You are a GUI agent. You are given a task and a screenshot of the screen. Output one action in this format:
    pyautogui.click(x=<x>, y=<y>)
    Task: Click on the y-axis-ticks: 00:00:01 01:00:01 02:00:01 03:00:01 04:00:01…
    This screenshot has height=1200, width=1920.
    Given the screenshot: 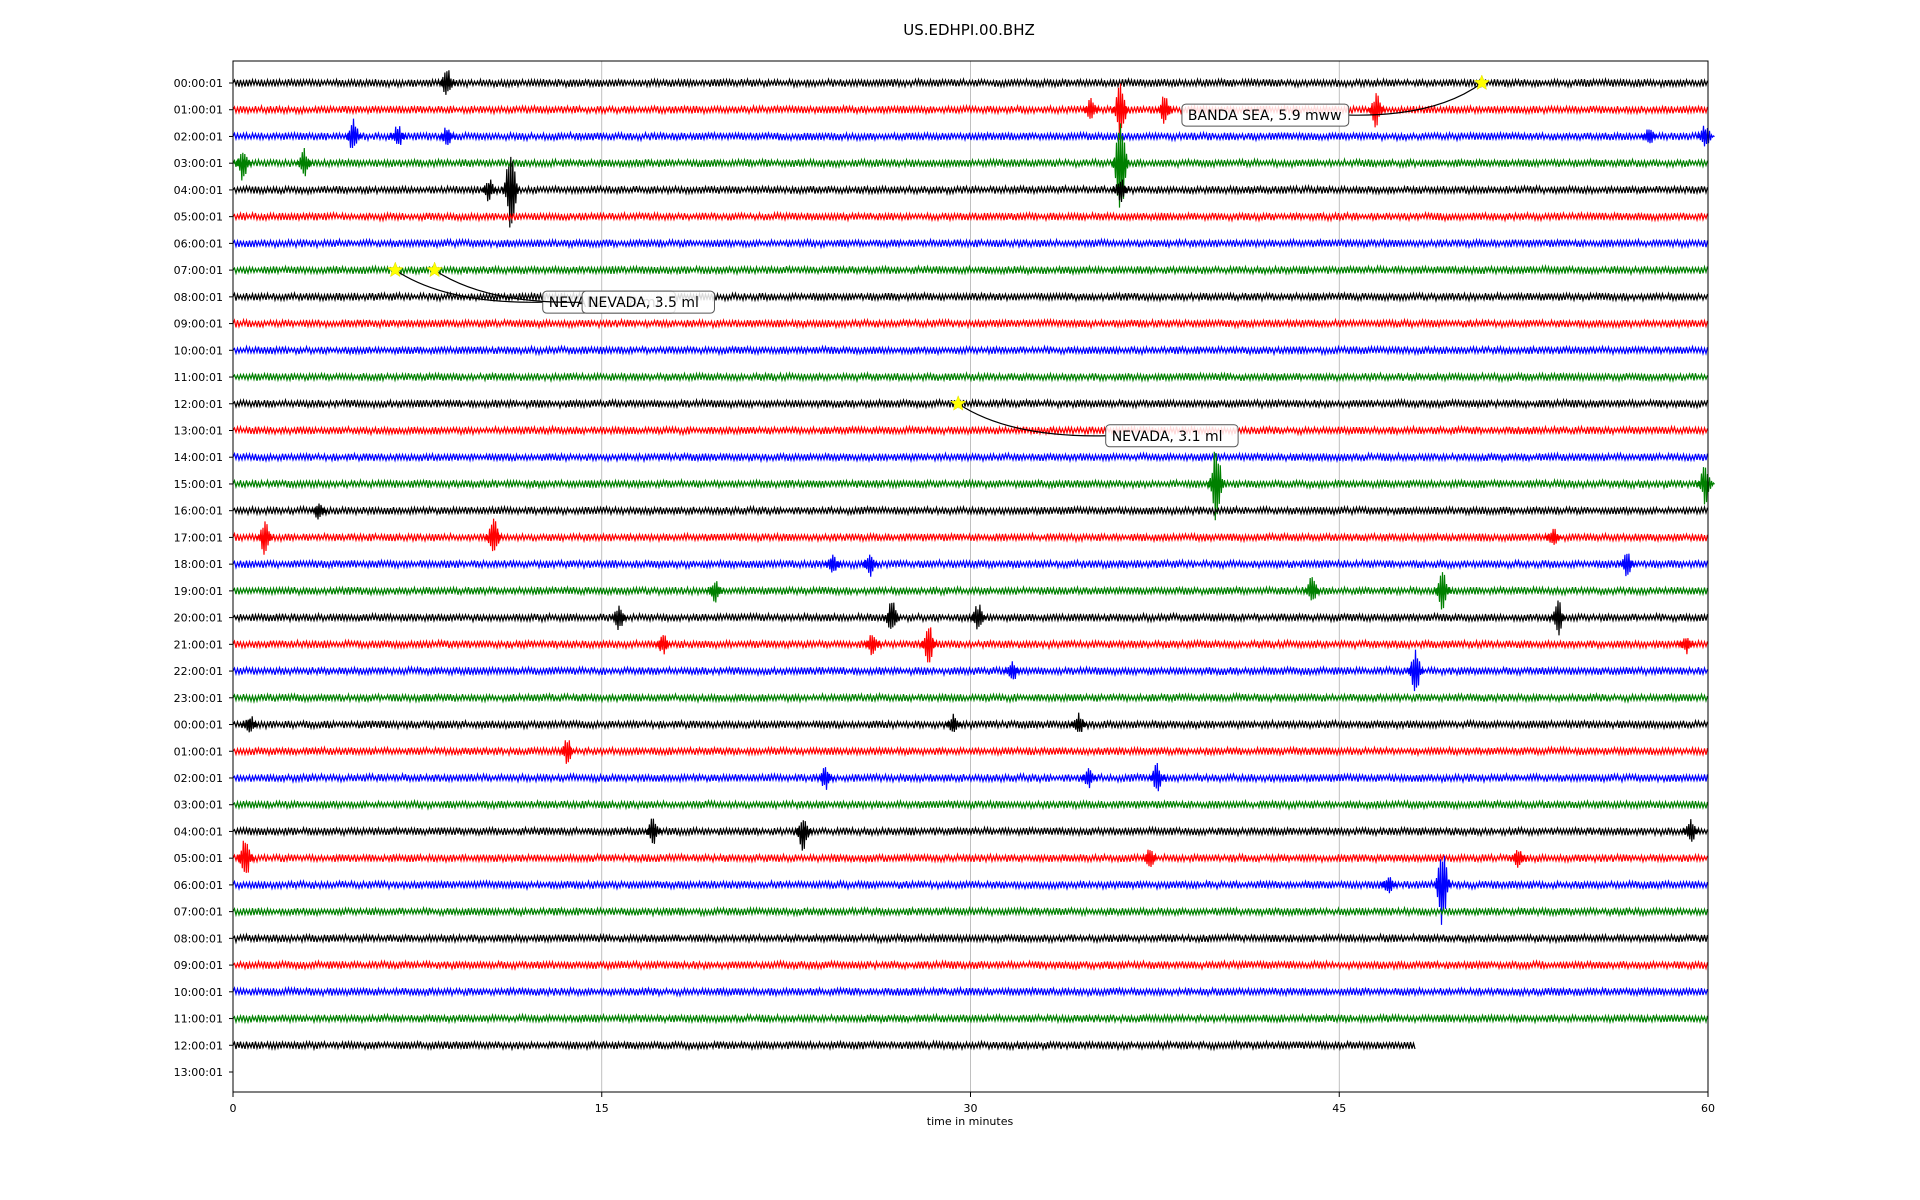 What is the action you would take?
    pyautogui.click(x=203, y=578)
    